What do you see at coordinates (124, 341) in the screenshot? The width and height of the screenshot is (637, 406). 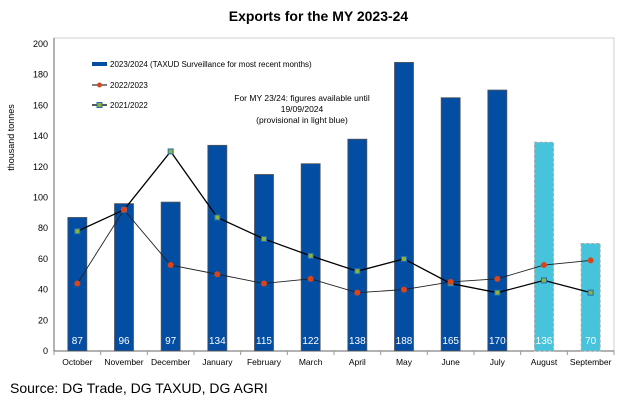 I see `bar-value-label: 96` at bounding box center [124, 341].